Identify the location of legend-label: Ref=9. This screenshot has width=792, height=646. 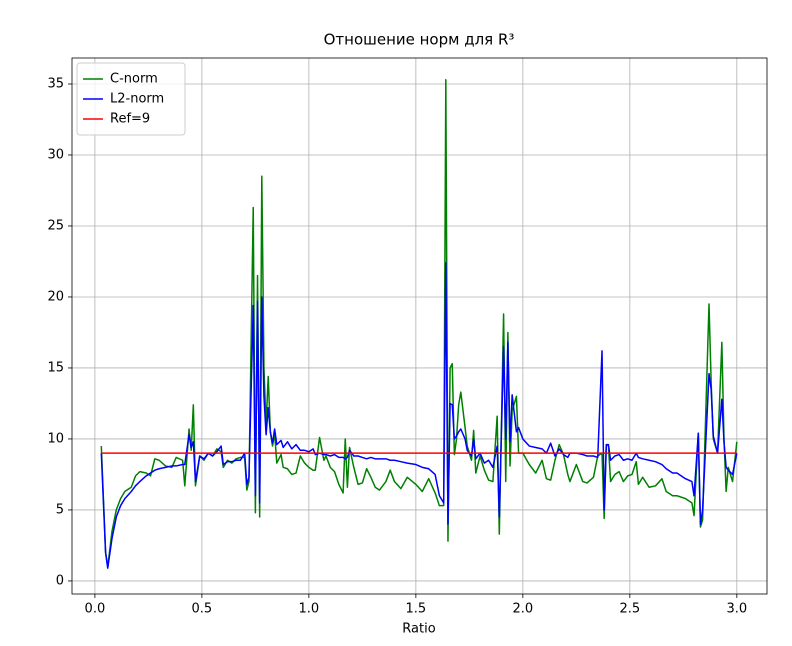
(130, 119).